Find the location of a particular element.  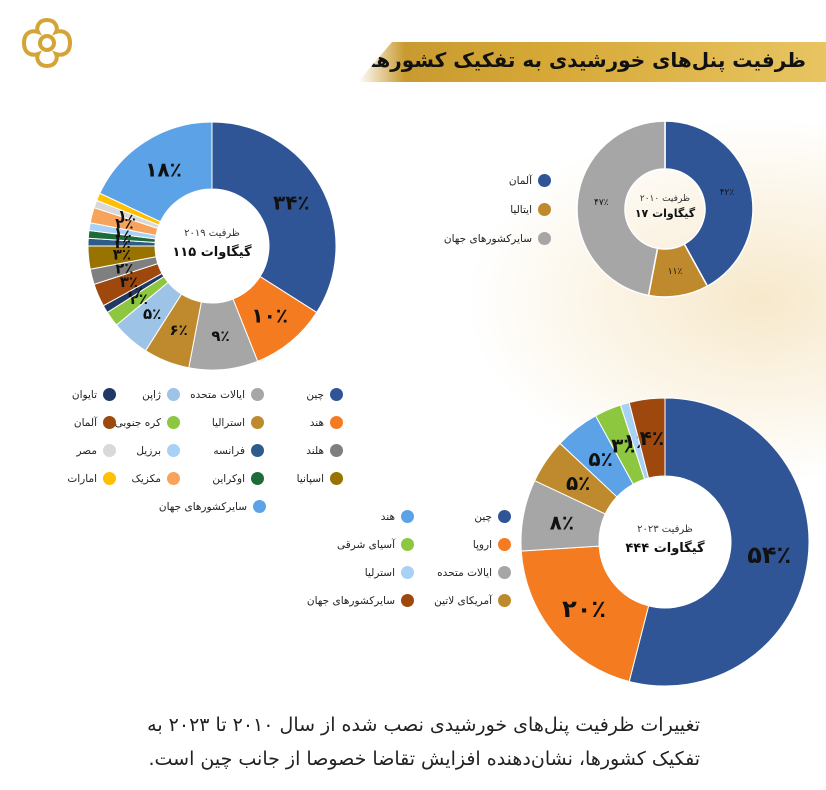

center-label-year-2010: ظرفیت ۲۰۱۰ is located at coordinates (665, 199).